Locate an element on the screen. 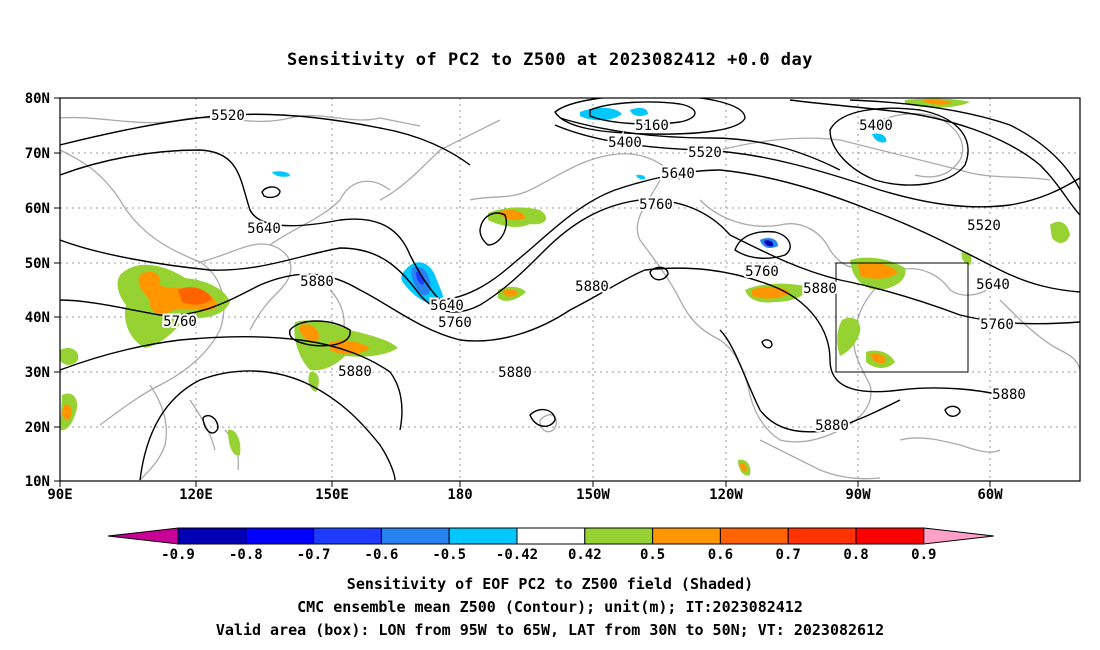 The height and width of the screenshot is (650, 1100). lat-label: 40N is located at coordinates (37, 318).